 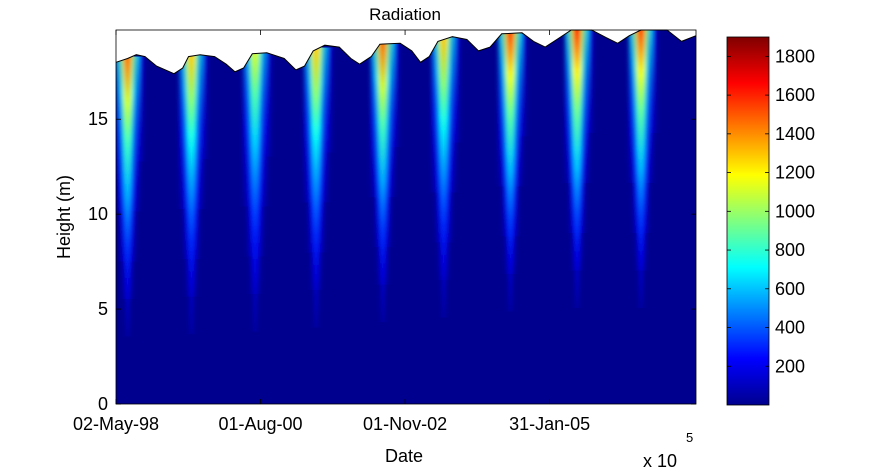 I want to click on colorbar-tick-label: 1600, so click(x=795, y=95).